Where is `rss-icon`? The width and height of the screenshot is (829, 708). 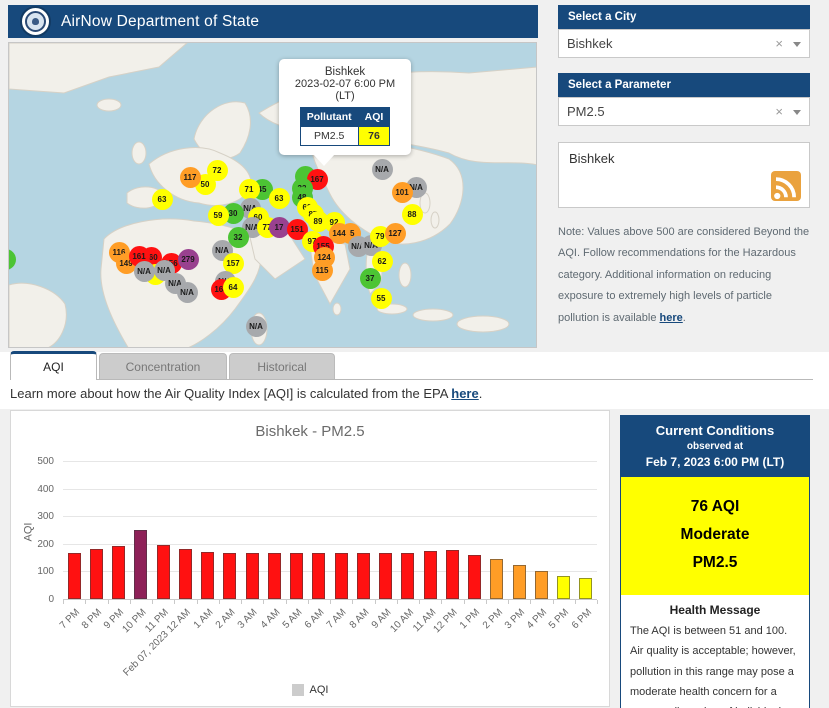 rss-icon is located at coordinates (786, 186).